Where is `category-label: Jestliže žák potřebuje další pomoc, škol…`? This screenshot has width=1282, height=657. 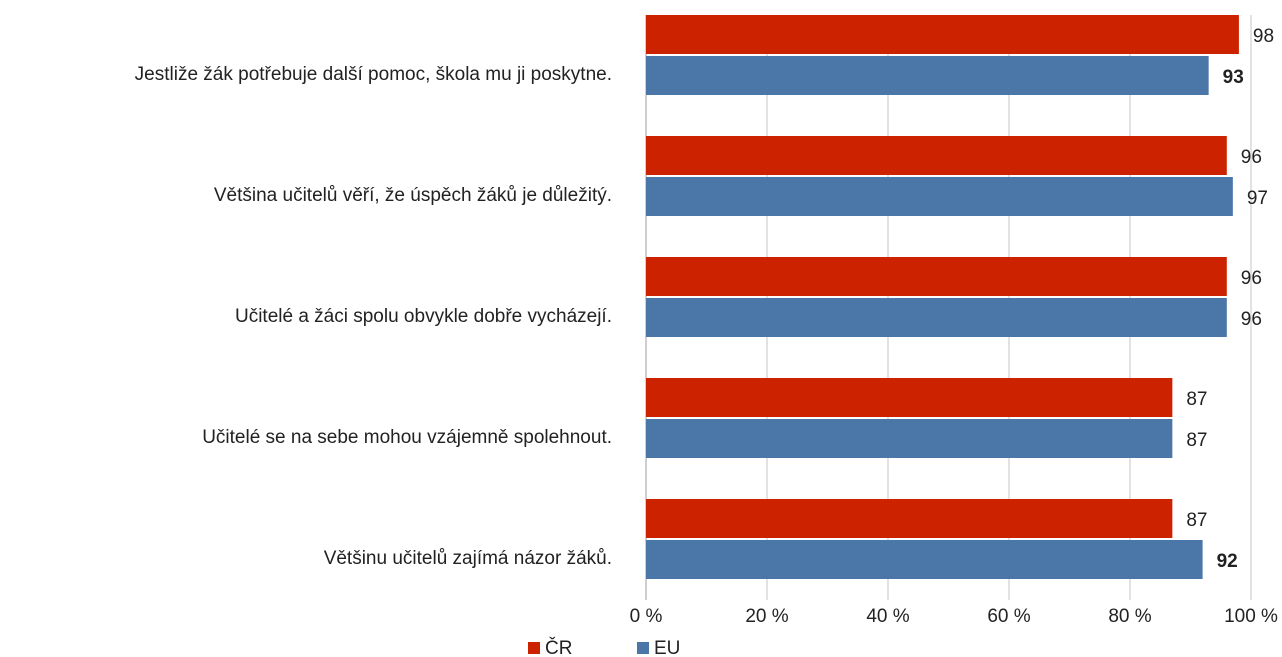
category-label: Jestliže žák potřebuje další pomoc, škol… is located at coordinates (373, 74).